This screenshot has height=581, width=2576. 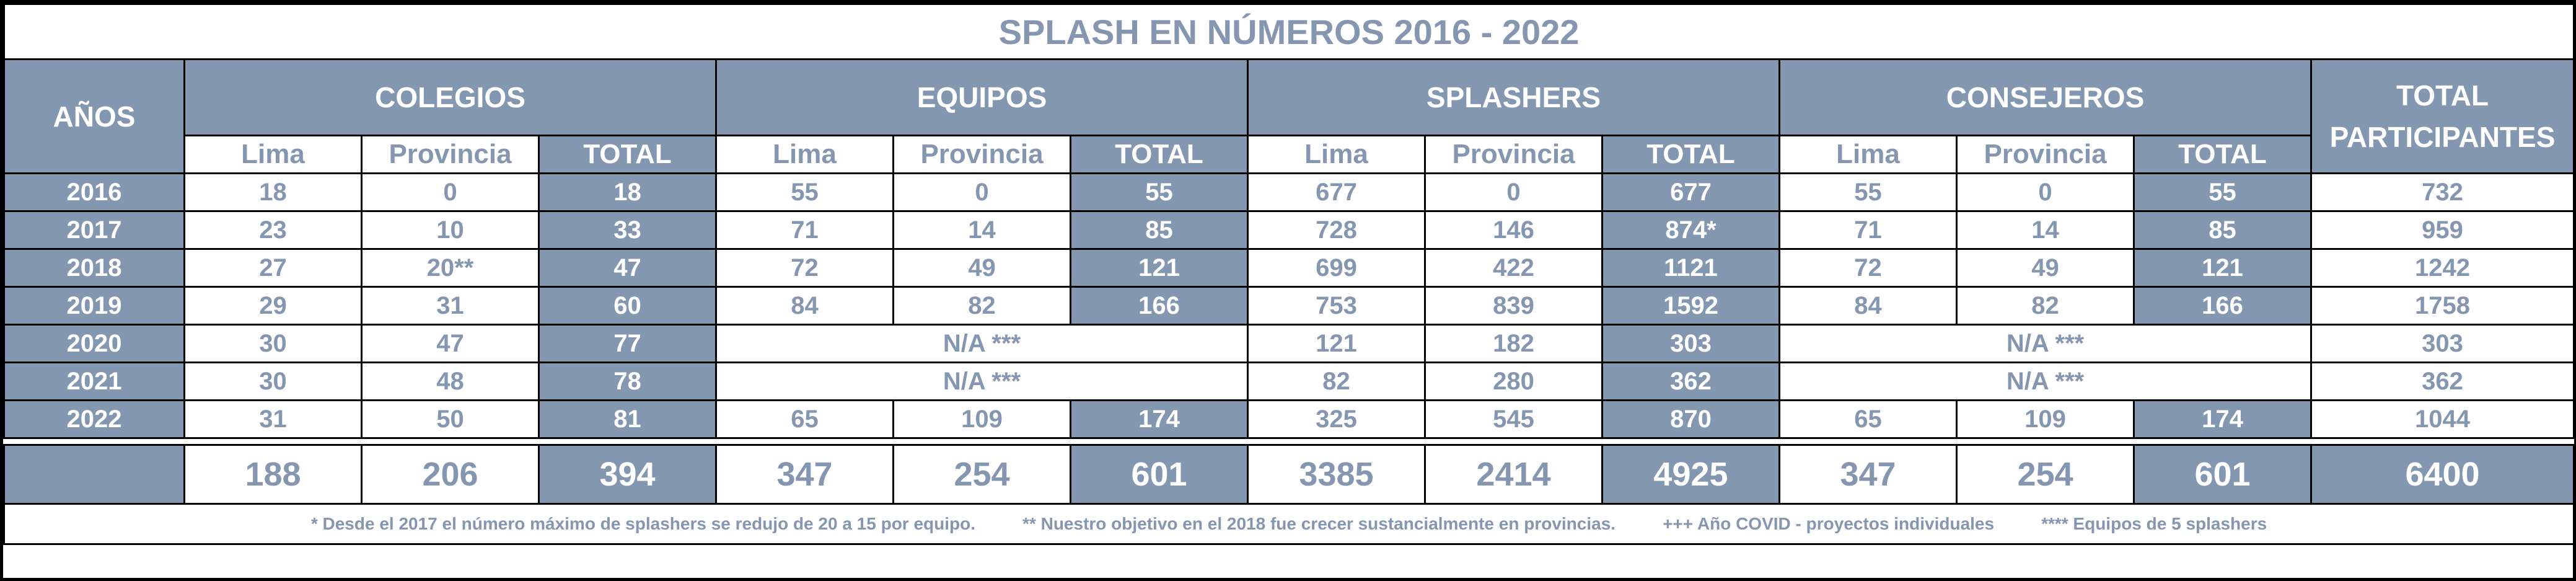 I want to click on table-row: 2017 23 10 33 71 14 85 728 146 874* 71 14 85 959, so click(x=1289, y=230).